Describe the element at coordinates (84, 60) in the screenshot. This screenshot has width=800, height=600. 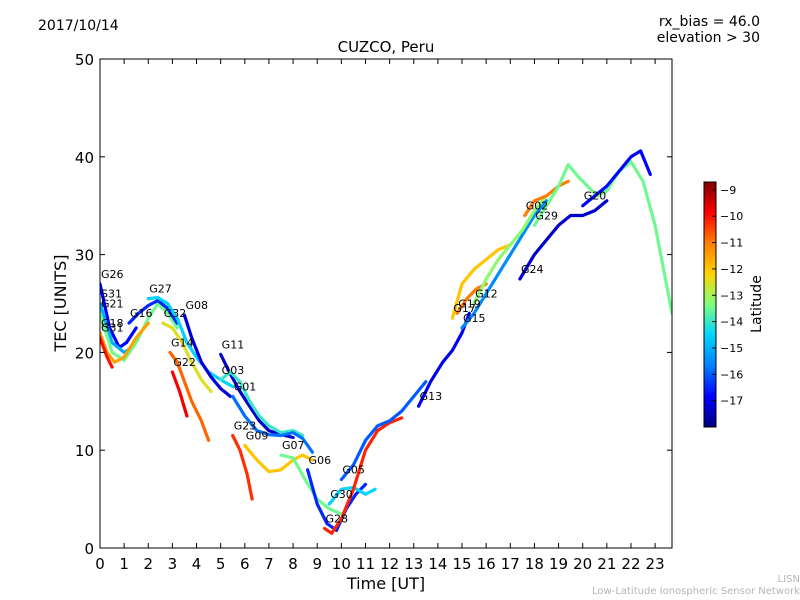
I see `y-tick-label: 50` at that location.